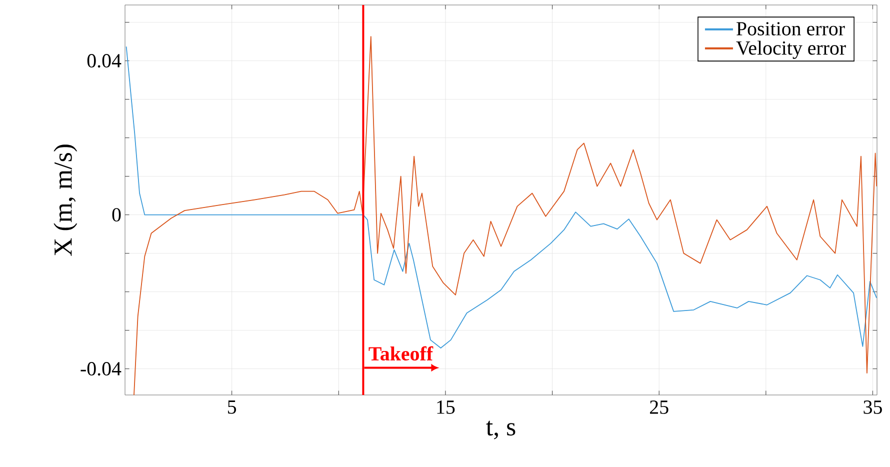 The image size is (890, 467). Describe the element at coordinates (66, 200) in the screenshot. I see `y-axis-title: X (m, m/s)` at that location.